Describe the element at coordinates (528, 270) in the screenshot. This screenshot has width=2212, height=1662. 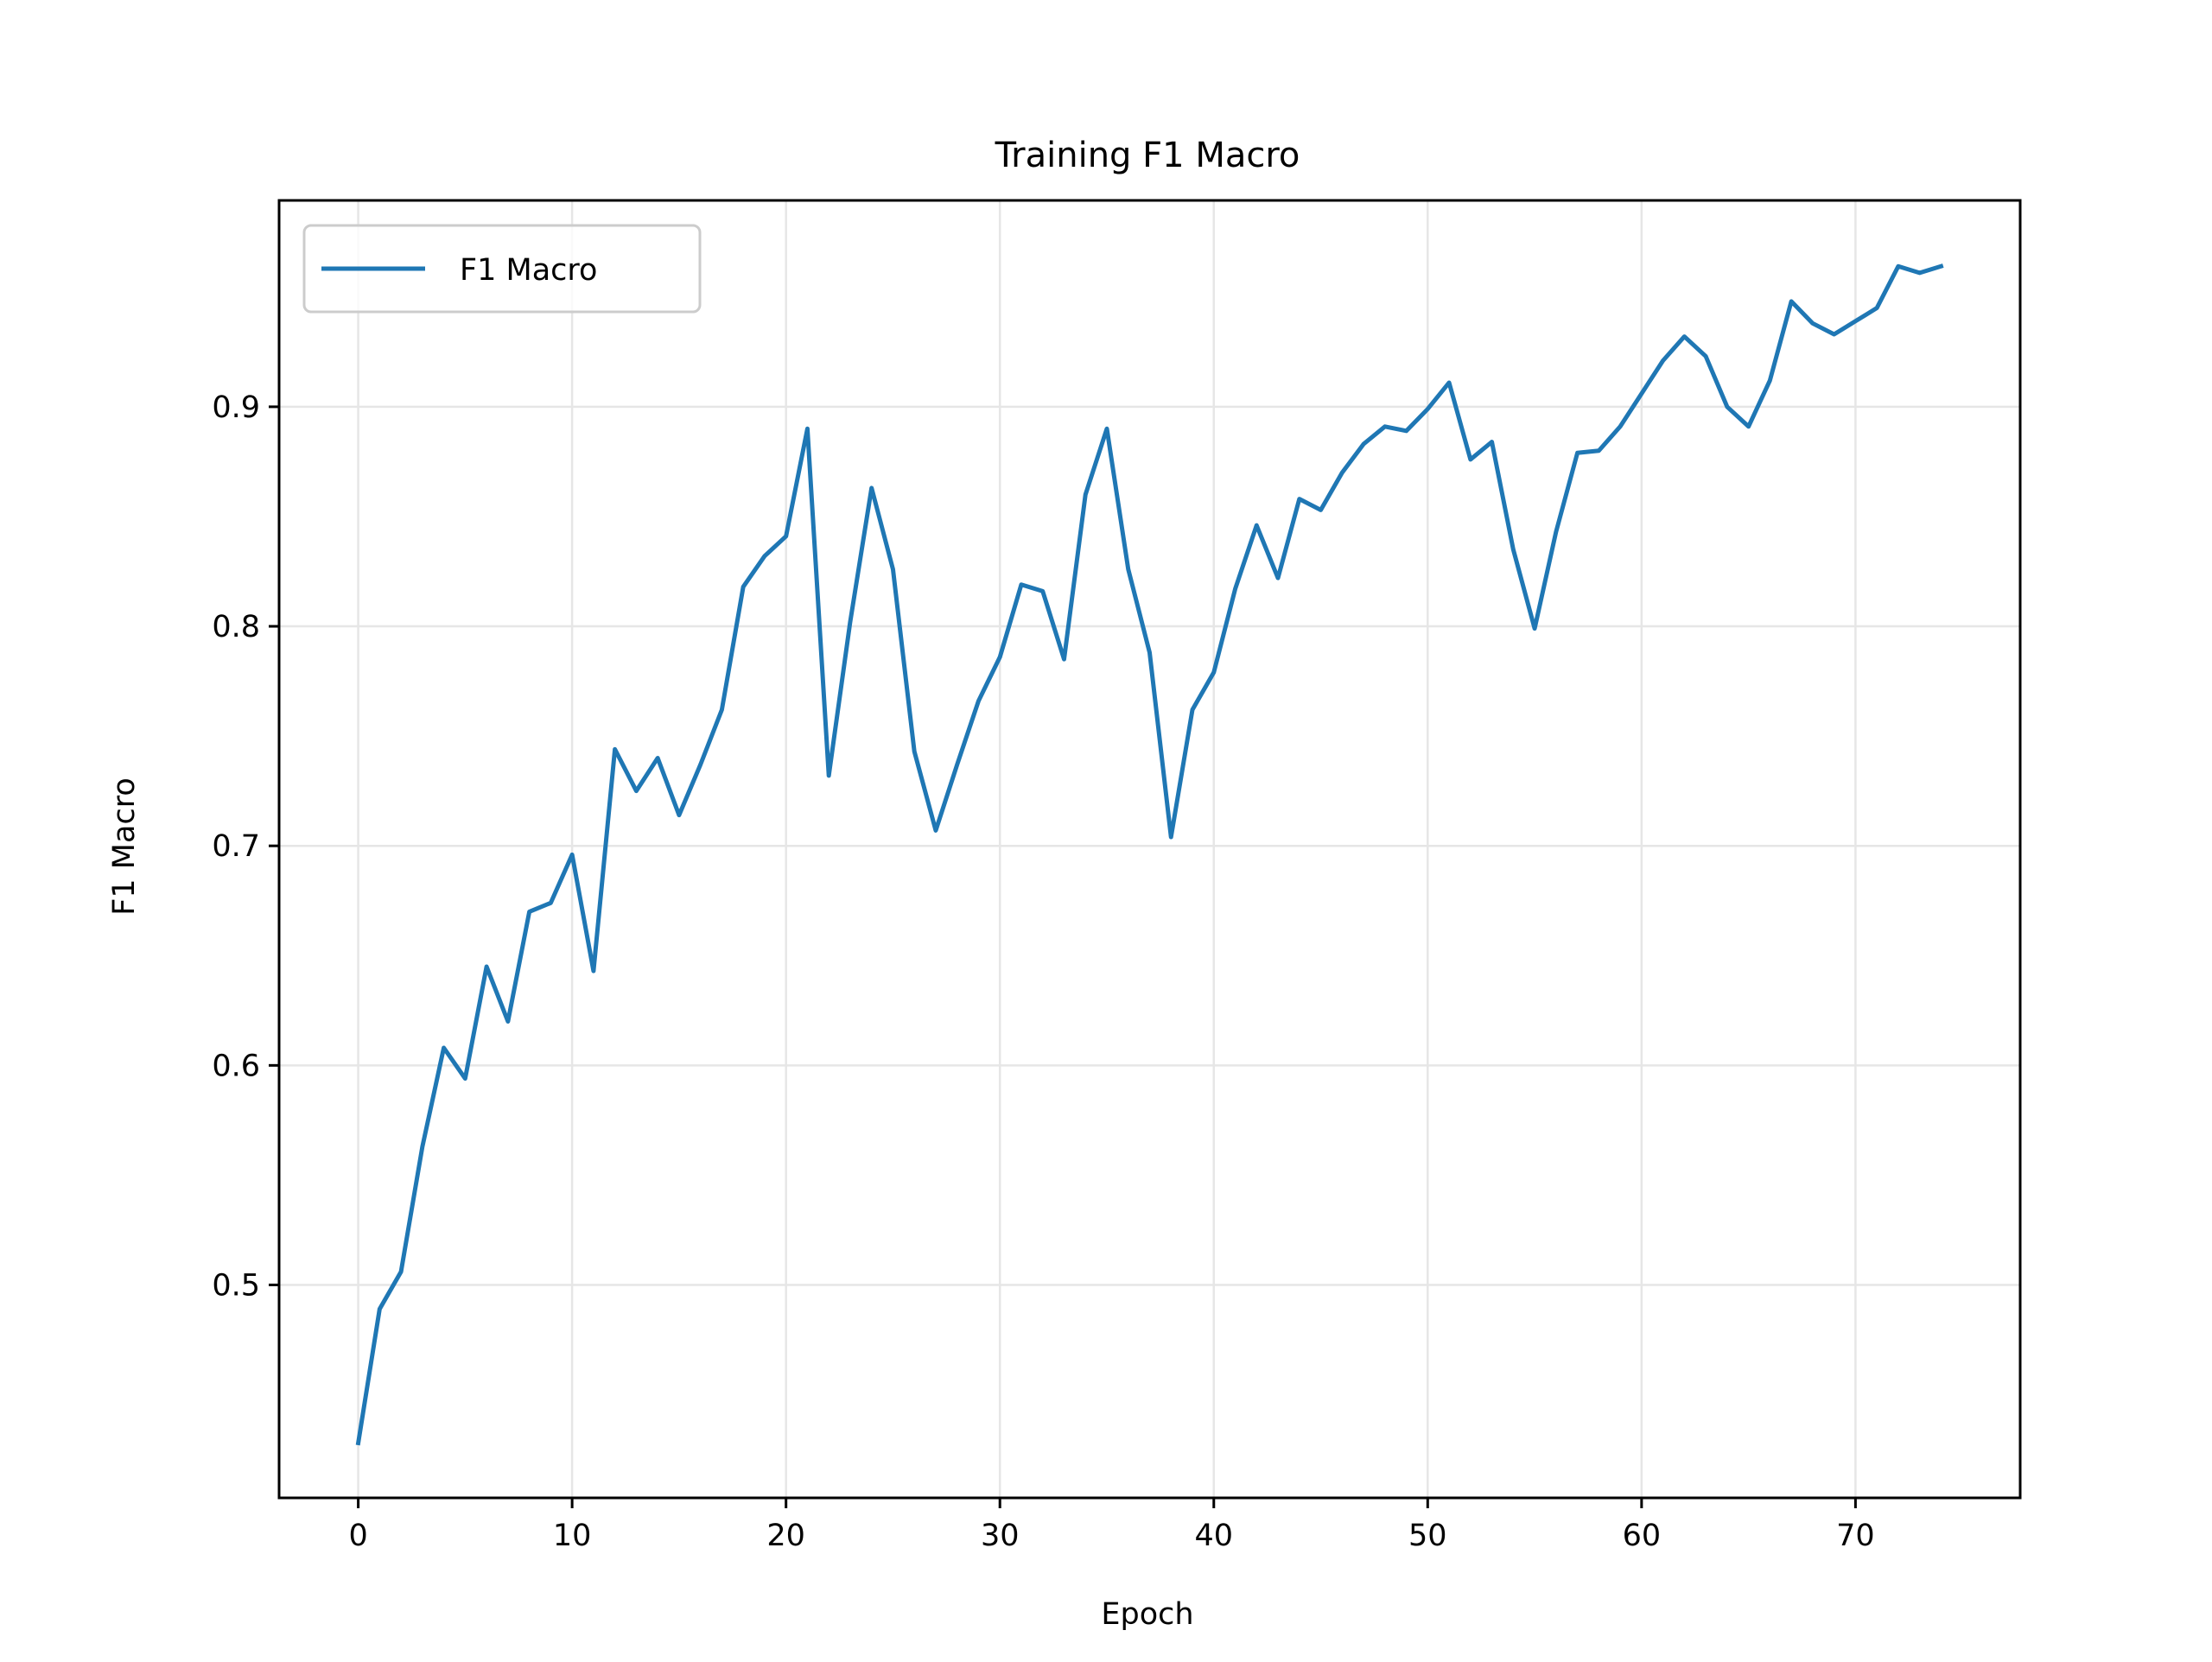
I see `legend-entry-label: F1 Macro` at that location.